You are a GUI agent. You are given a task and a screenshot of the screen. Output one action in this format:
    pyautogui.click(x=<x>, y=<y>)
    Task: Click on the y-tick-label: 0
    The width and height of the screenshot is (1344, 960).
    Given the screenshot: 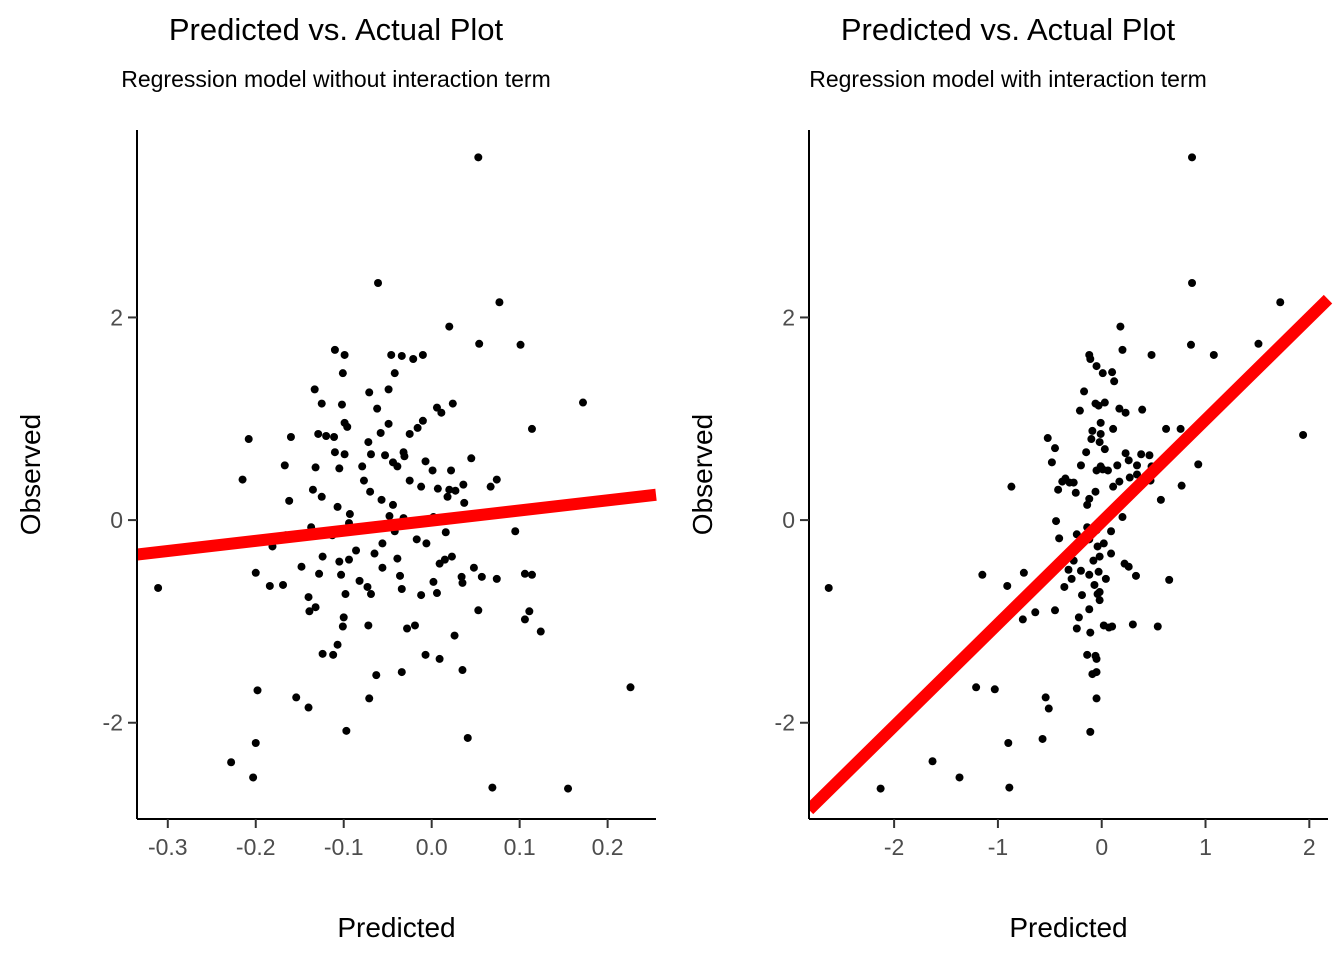 What is the action you would take?
    pyautogui.click(x=788, y=520)
    